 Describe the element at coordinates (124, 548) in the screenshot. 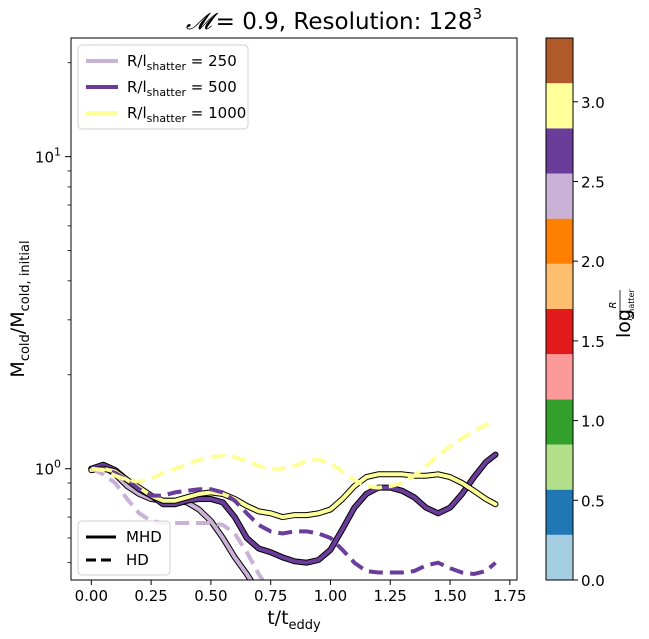

I see `legend-line-style: MHD HD` at that location.